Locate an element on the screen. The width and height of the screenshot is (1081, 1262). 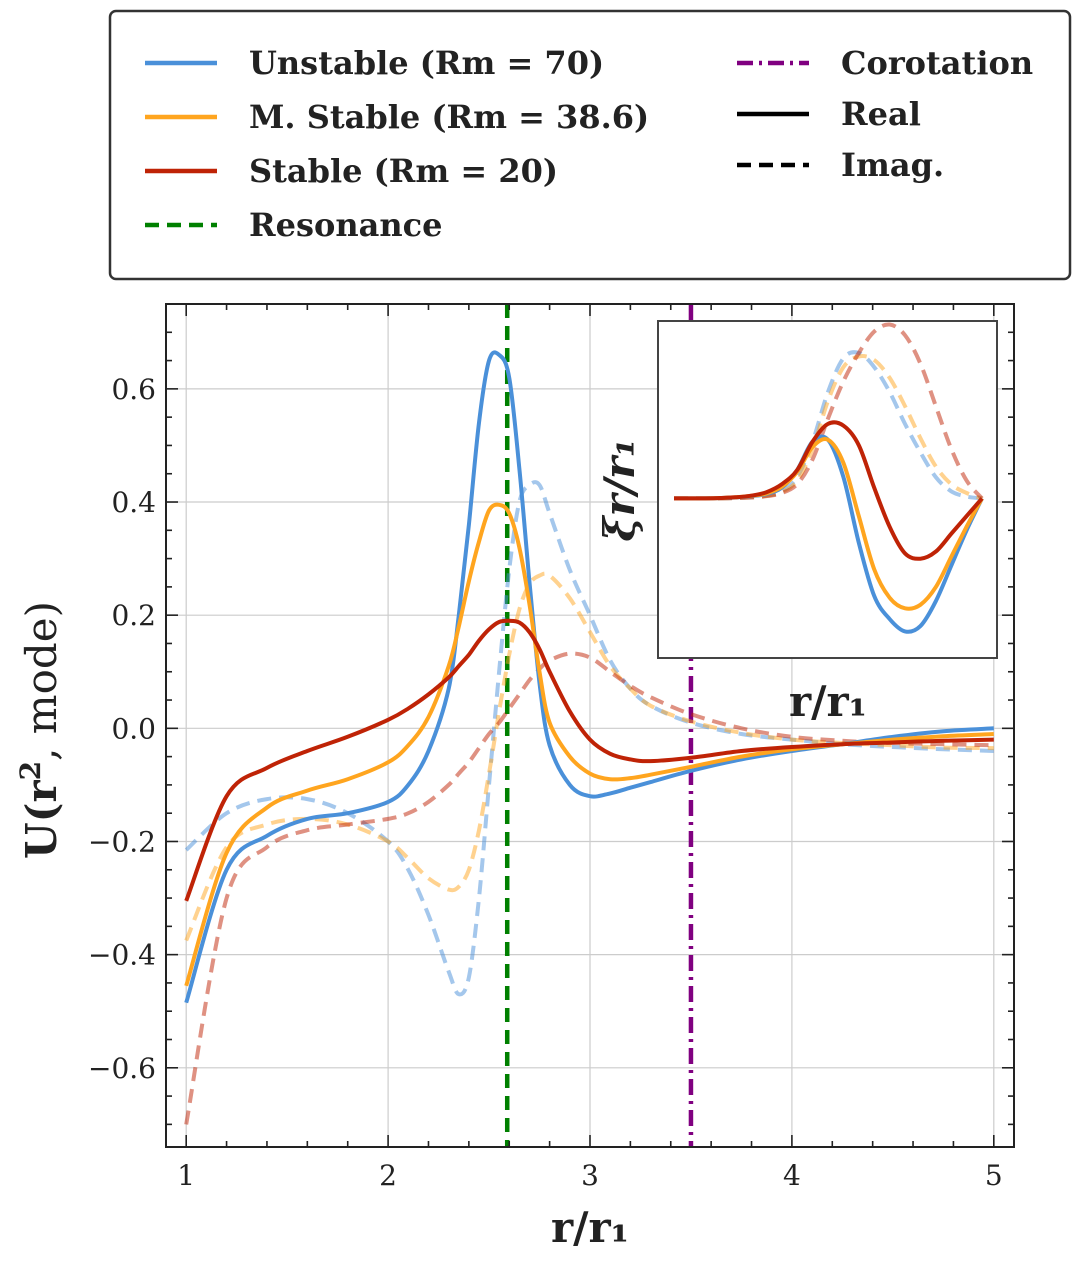
inset-x-label: r/r₁ is located at coordinates (828, 701).